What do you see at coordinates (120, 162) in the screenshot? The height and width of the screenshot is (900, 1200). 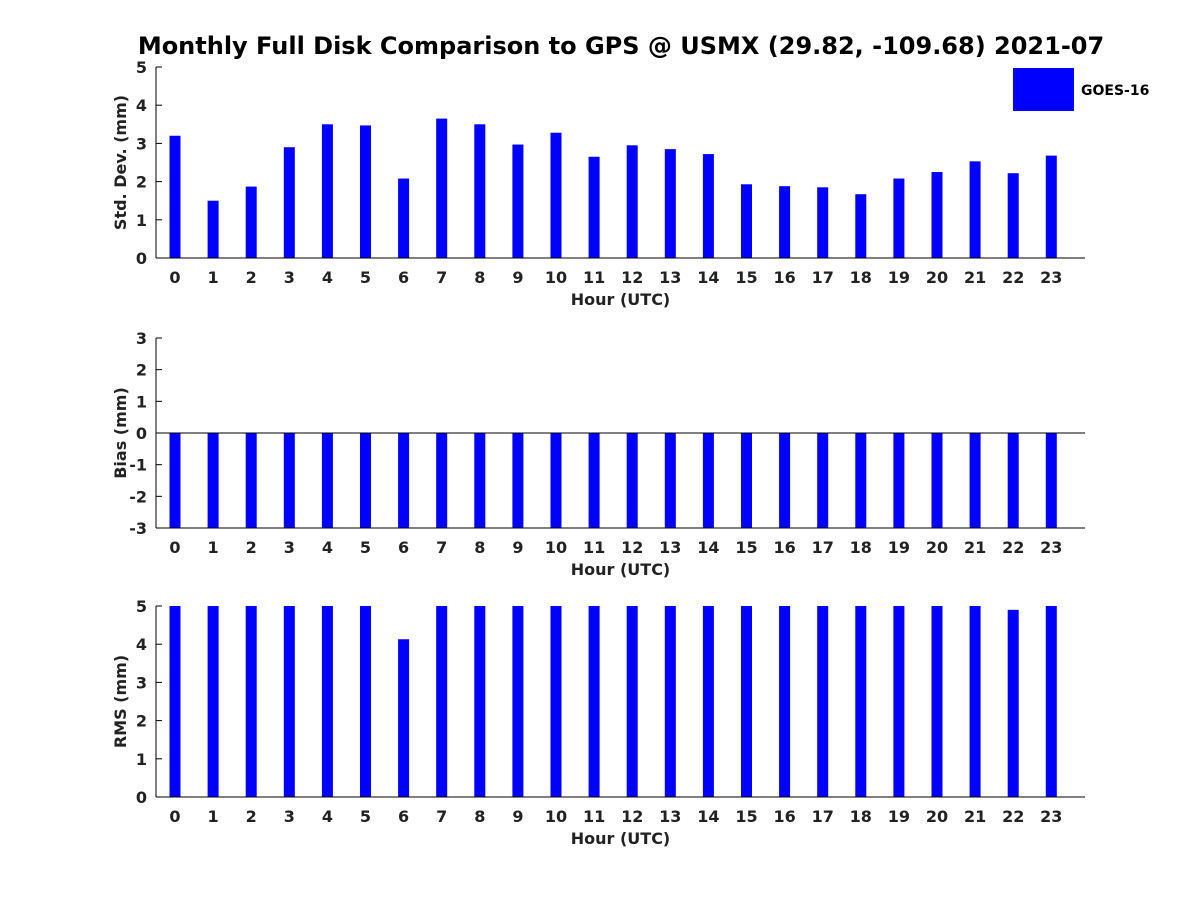 I see `y-axis-label-std-dev: Std. Dev. (mm)` at bounding box center [120, 162].